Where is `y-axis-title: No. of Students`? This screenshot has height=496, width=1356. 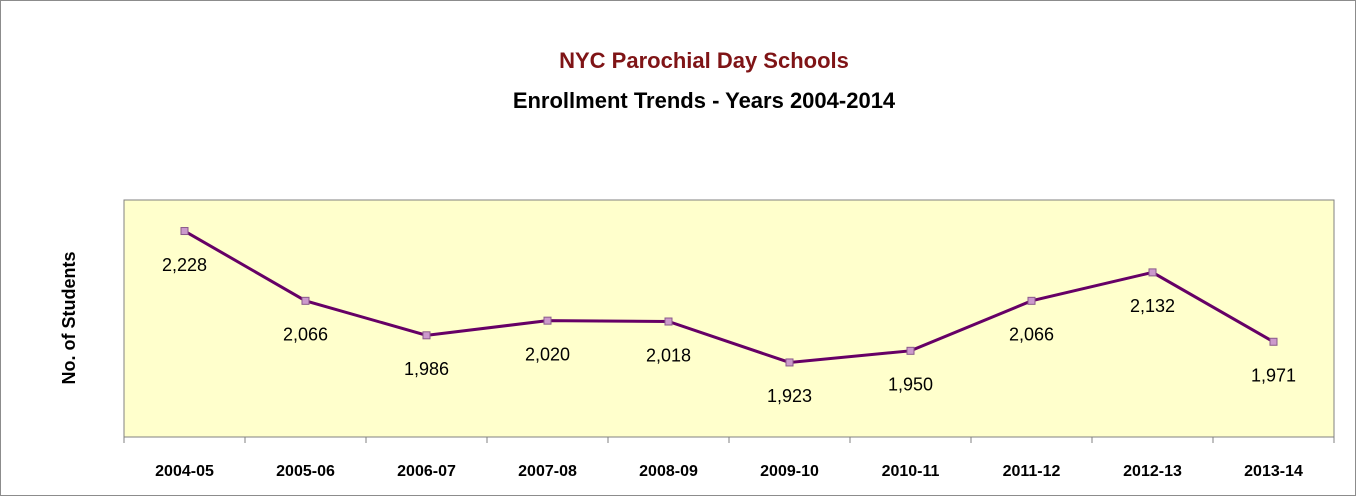
y-axis-title: No. of Students is located at coordinates (69, 318).